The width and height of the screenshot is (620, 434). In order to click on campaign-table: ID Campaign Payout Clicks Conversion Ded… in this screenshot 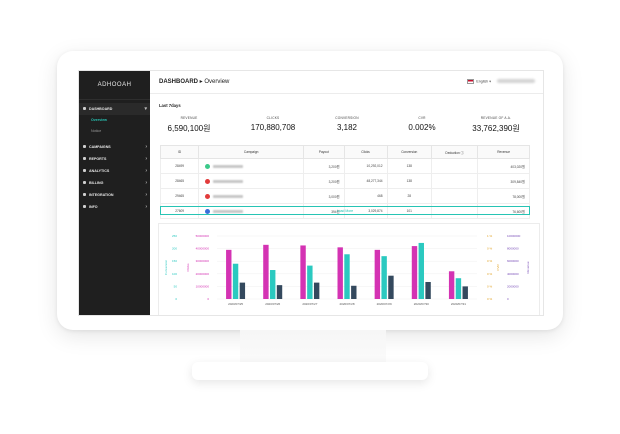, I will do `click(344, 182)`.